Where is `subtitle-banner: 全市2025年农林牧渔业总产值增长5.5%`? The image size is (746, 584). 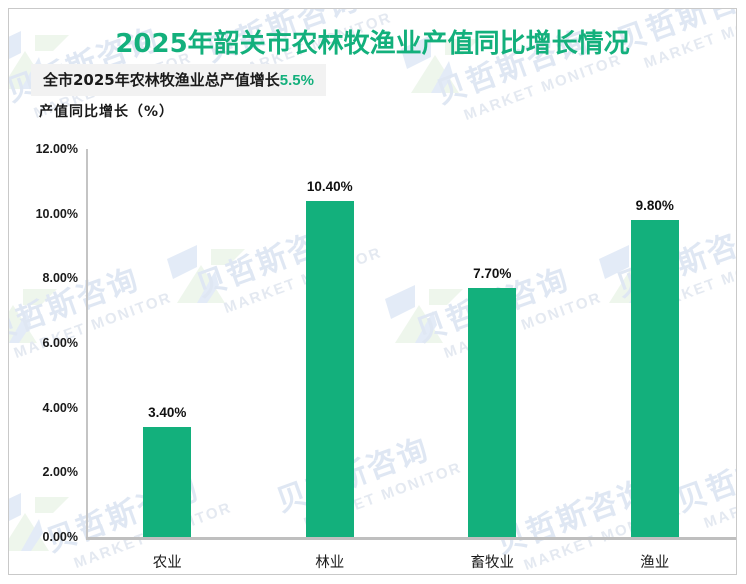
subtitle-banner: 全市2025年农林牧渔业总产值增长5.5% is located at coordinates (178, 80).